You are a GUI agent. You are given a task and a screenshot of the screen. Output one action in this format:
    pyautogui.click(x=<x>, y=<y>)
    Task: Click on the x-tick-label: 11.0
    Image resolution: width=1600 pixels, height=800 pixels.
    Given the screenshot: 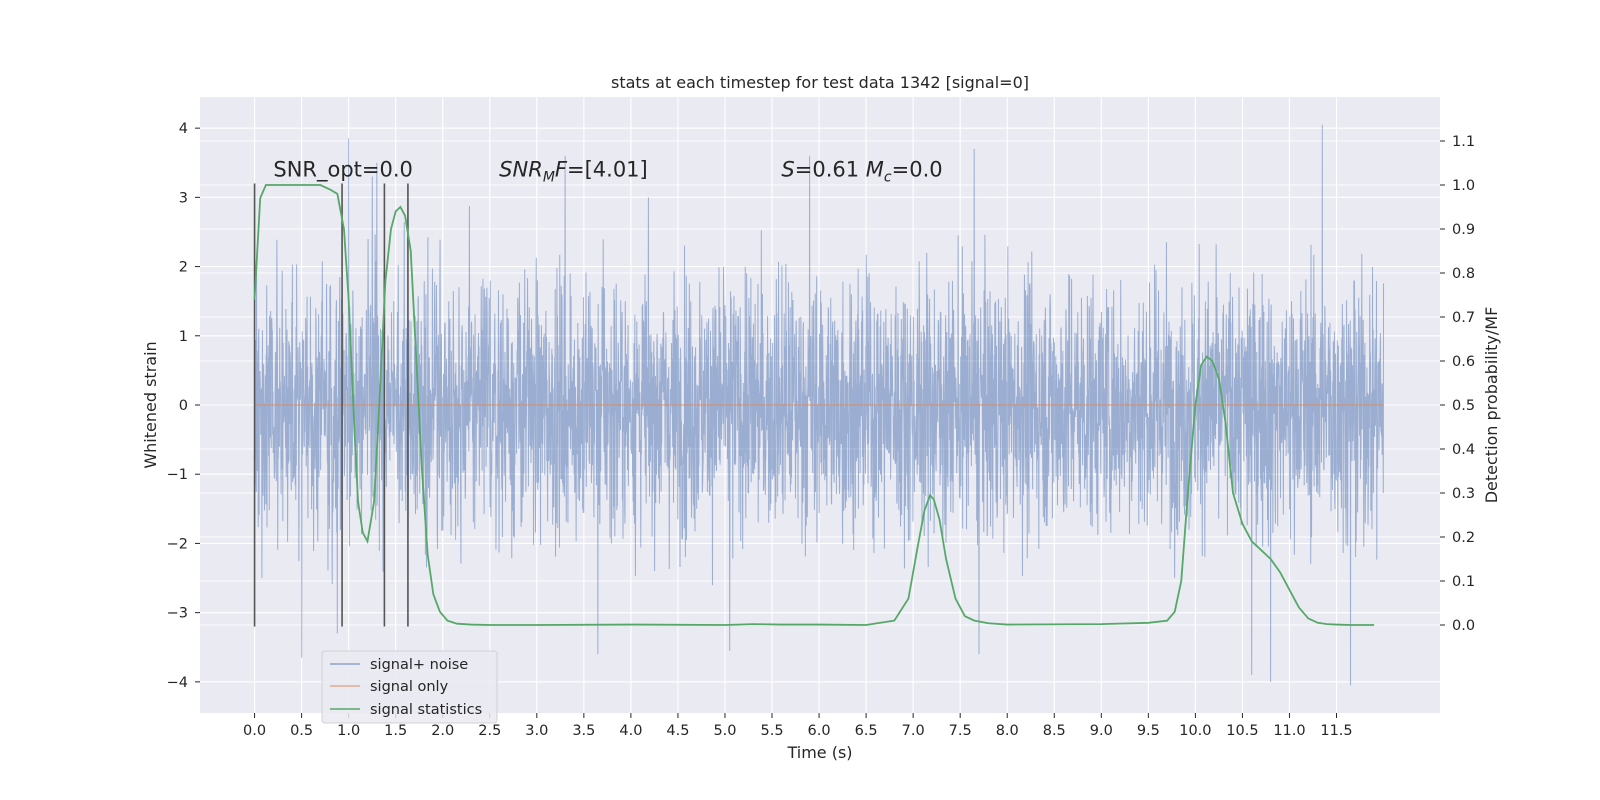 What is the action you would take?
    pyautogui.click(x=1289, y=731)
    